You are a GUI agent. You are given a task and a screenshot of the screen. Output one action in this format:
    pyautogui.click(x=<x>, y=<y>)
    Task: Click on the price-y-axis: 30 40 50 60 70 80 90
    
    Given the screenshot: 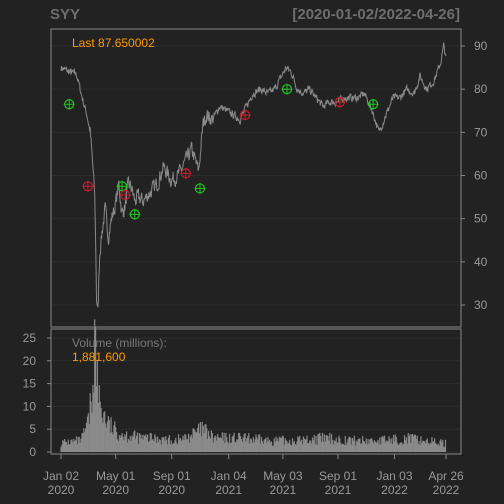 What is the action you would take?
    pyautogui.click(x=474, y=175)
    